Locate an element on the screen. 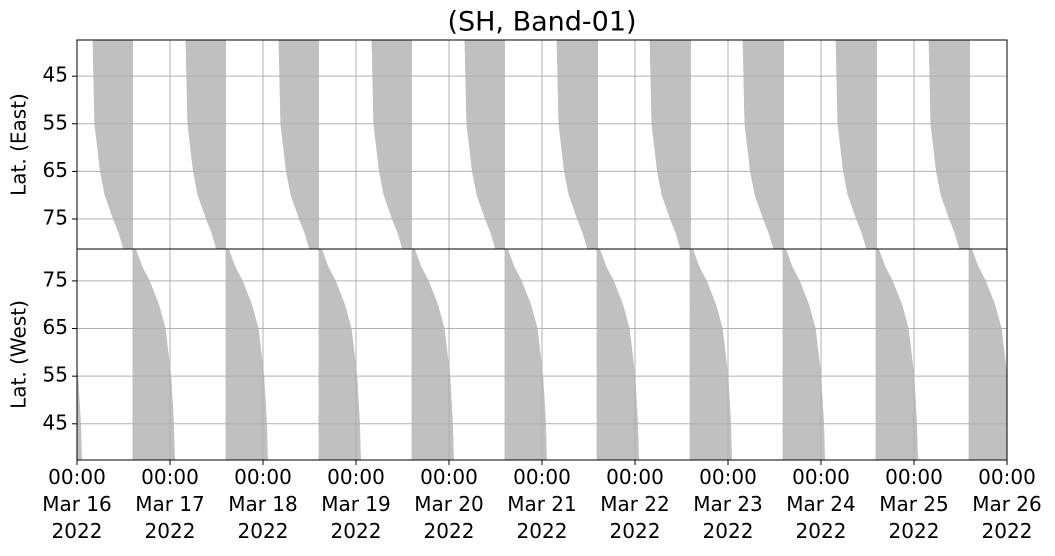 The height and width of the screenshot is (556, 1055). x-tick-label: 00:00 Mar 19 2022 is located at coordinates (356, 504).